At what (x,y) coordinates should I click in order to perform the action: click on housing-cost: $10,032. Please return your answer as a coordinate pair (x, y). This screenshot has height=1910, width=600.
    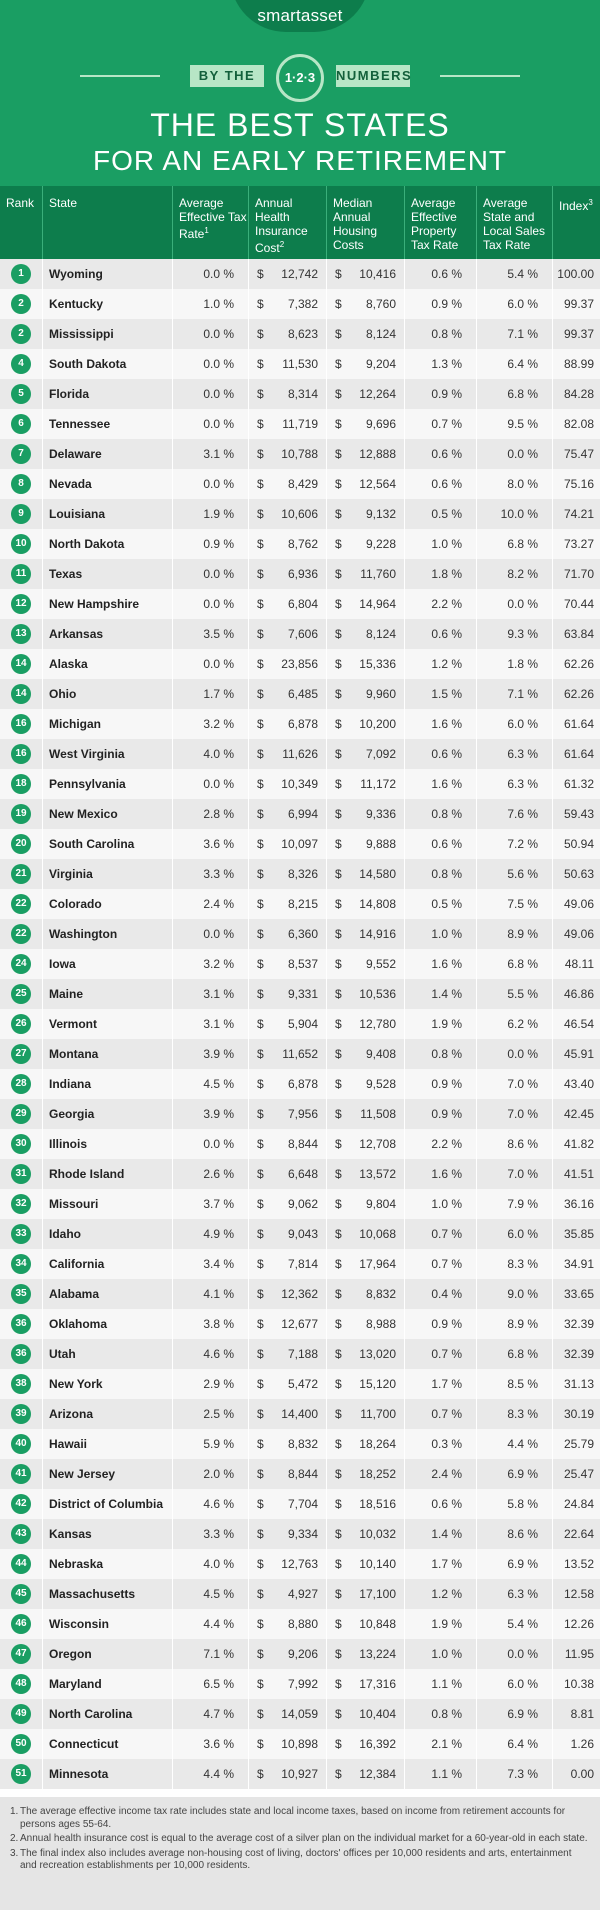
    Looking at the image, I should click on (365, 1534).